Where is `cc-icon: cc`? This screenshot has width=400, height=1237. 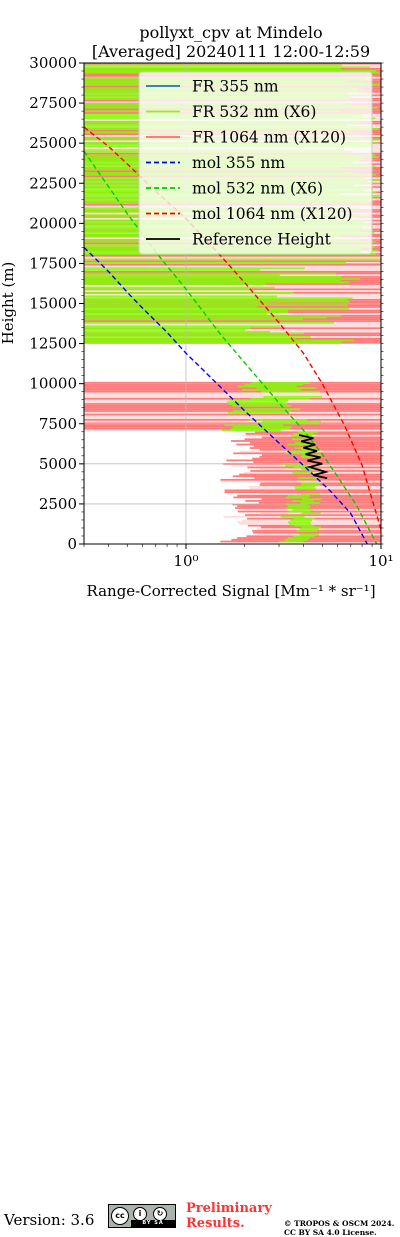 cc-icon: cc is located at coordinates (120, 1216).